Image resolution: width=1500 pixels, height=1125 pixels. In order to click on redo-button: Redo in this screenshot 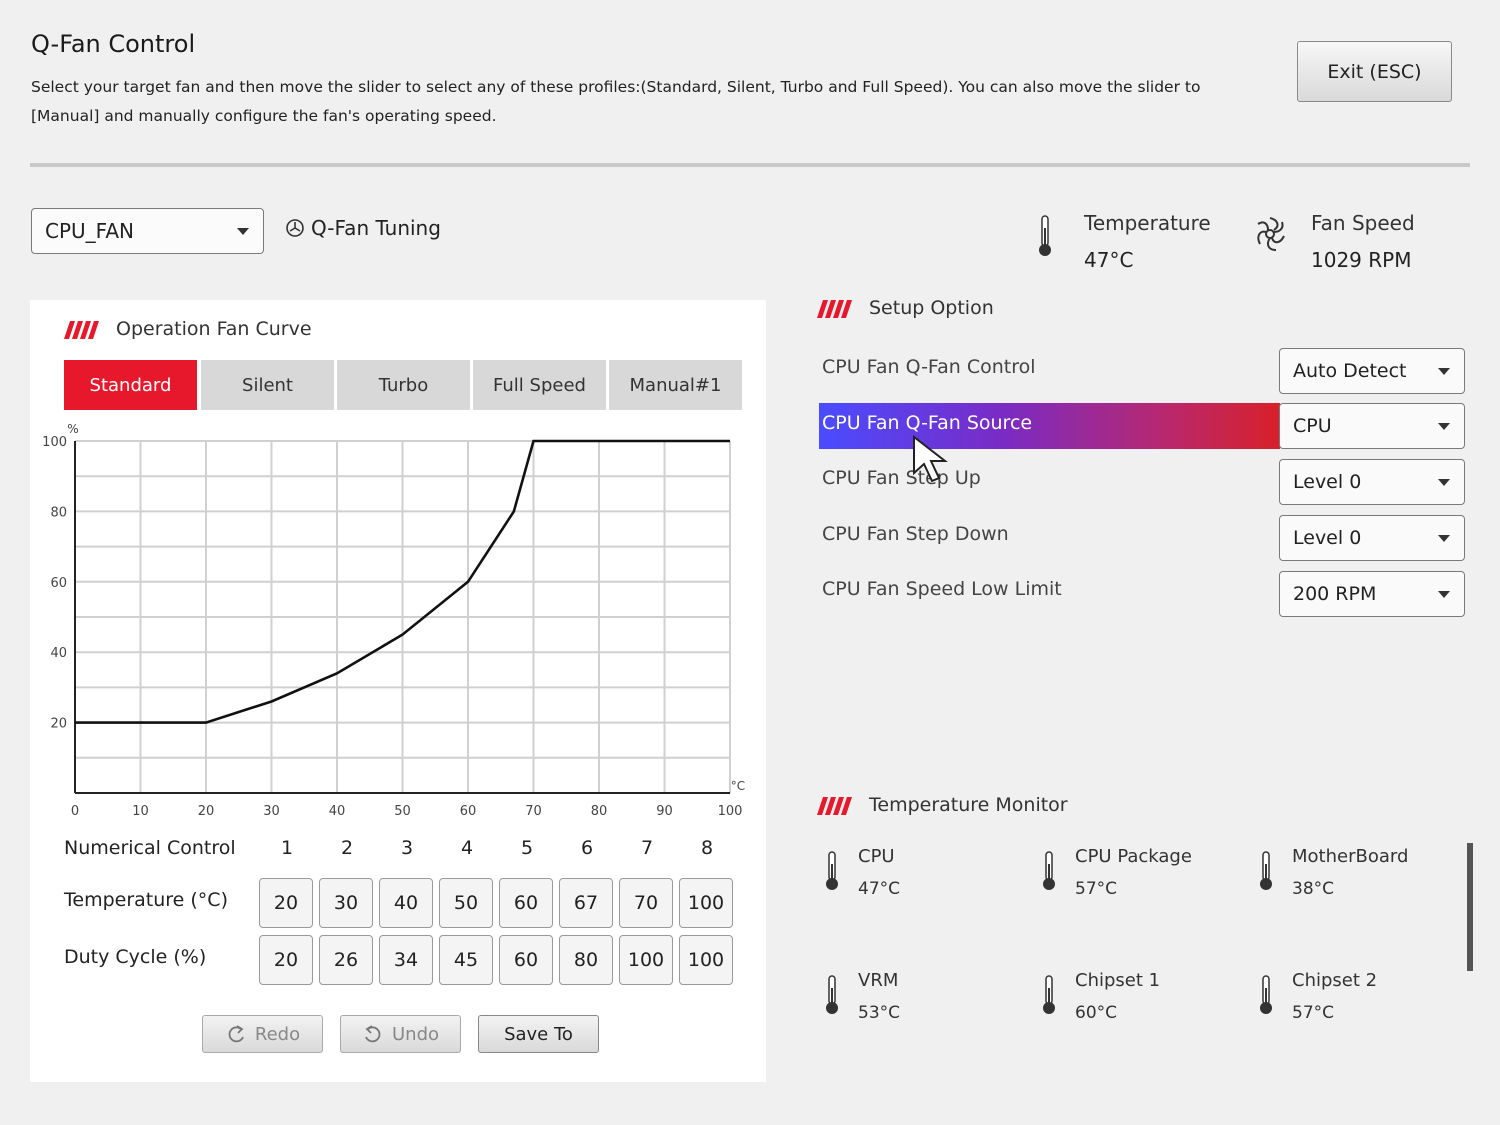, I will do `click(262, 1034)`.